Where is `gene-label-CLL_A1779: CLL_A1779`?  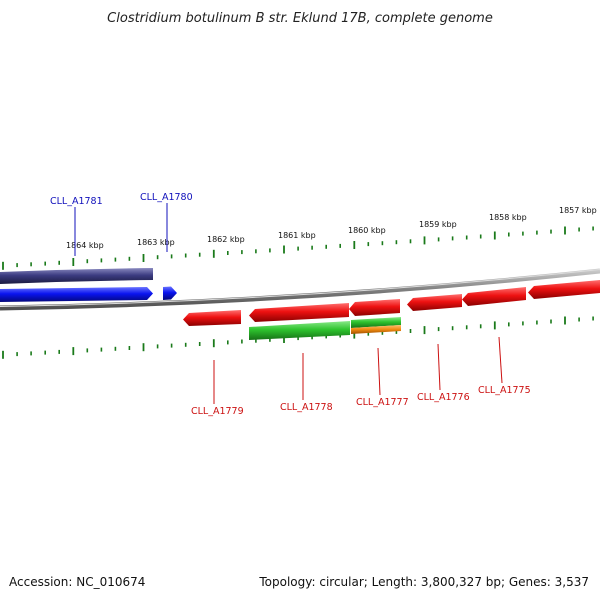 gene-label-CLL_A1779: CLL_A1779 is located at coordinates (217, 411).